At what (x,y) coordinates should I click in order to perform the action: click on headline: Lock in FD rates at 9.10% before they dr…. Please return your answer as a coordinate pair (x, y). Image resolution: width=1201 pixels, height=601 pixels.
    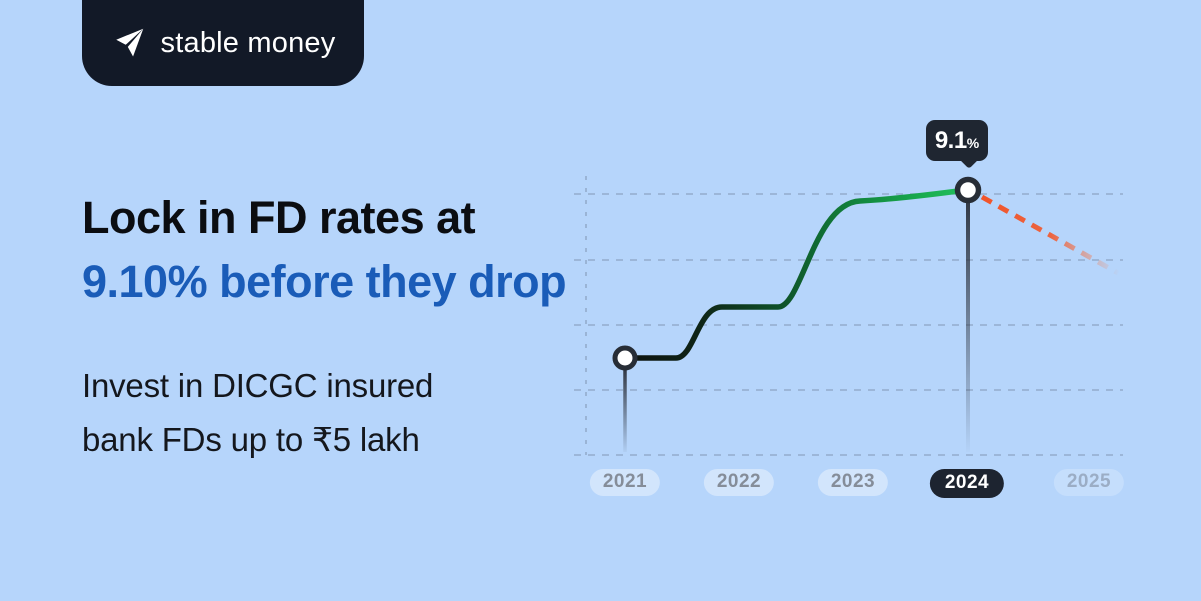
    Looking at the image, I should click on (324, 250).